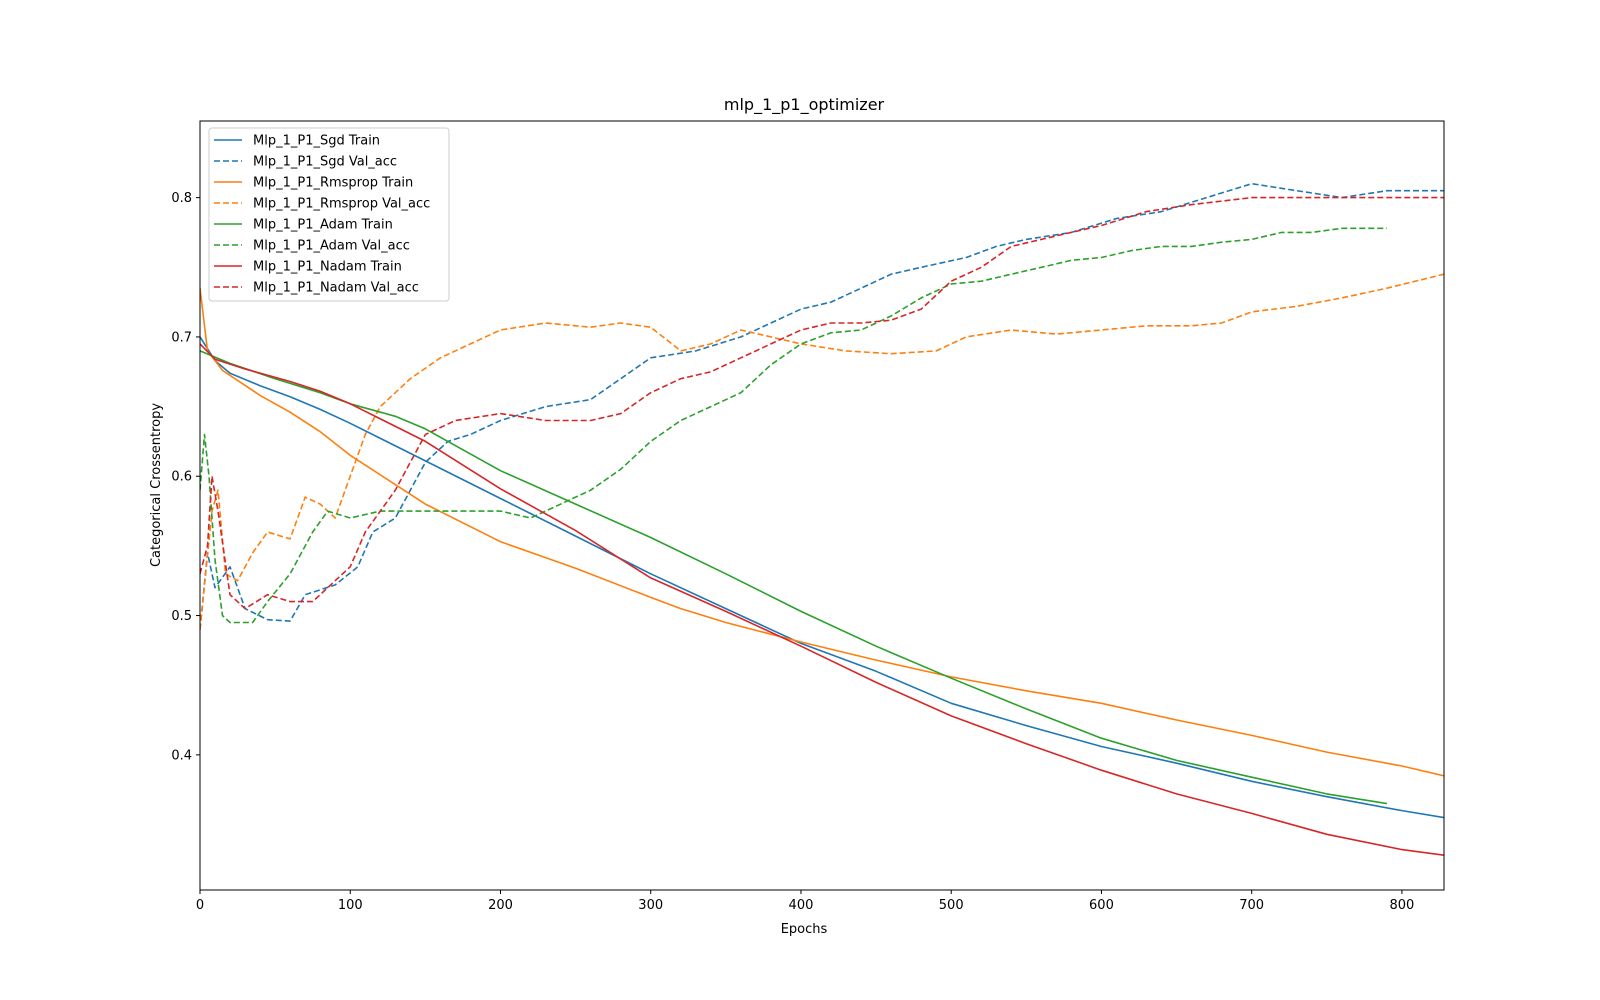  I want to click on y-tick-label: 0.4, so click(181, 755).